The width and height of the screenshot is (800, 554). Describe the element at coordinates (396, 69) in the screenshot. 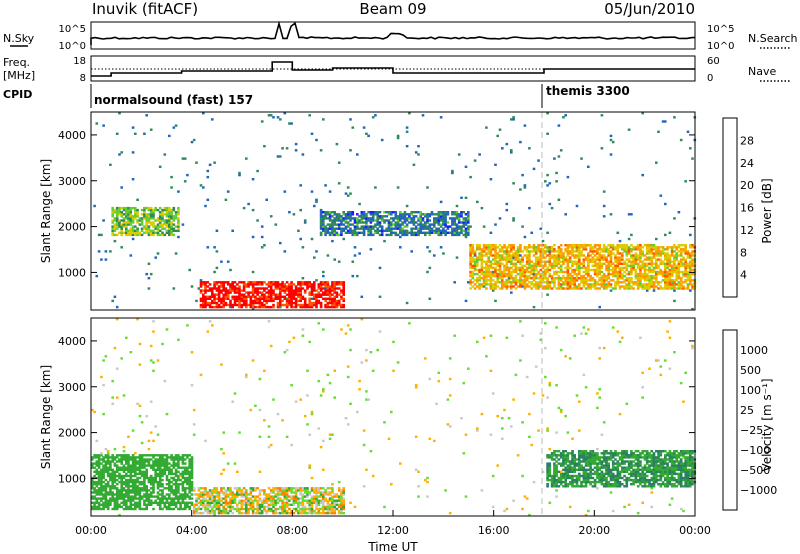

I see `freq-panel: Freq. [MHz] 18 8 60 0 Nave` at that location.